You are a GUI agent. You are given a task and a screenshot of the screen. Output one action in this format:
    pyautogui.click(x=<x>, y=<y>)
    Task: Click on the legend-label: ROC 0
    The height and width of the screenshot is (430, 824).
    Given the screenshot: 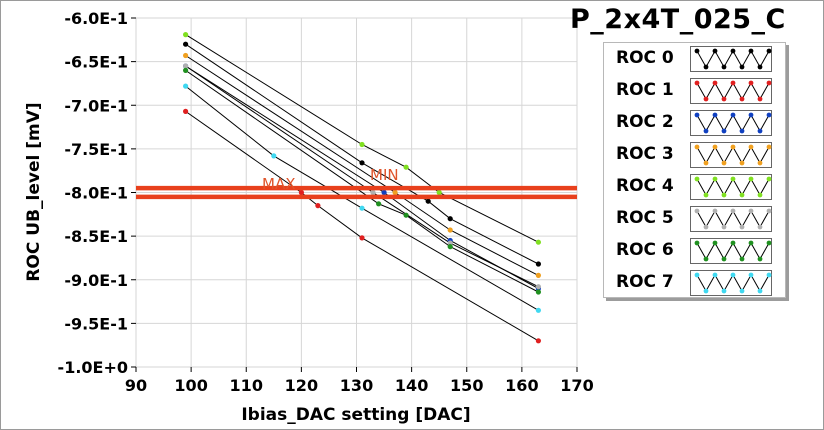 What is the action you would take?
    pyautogui.click(x=645, y=58)
    